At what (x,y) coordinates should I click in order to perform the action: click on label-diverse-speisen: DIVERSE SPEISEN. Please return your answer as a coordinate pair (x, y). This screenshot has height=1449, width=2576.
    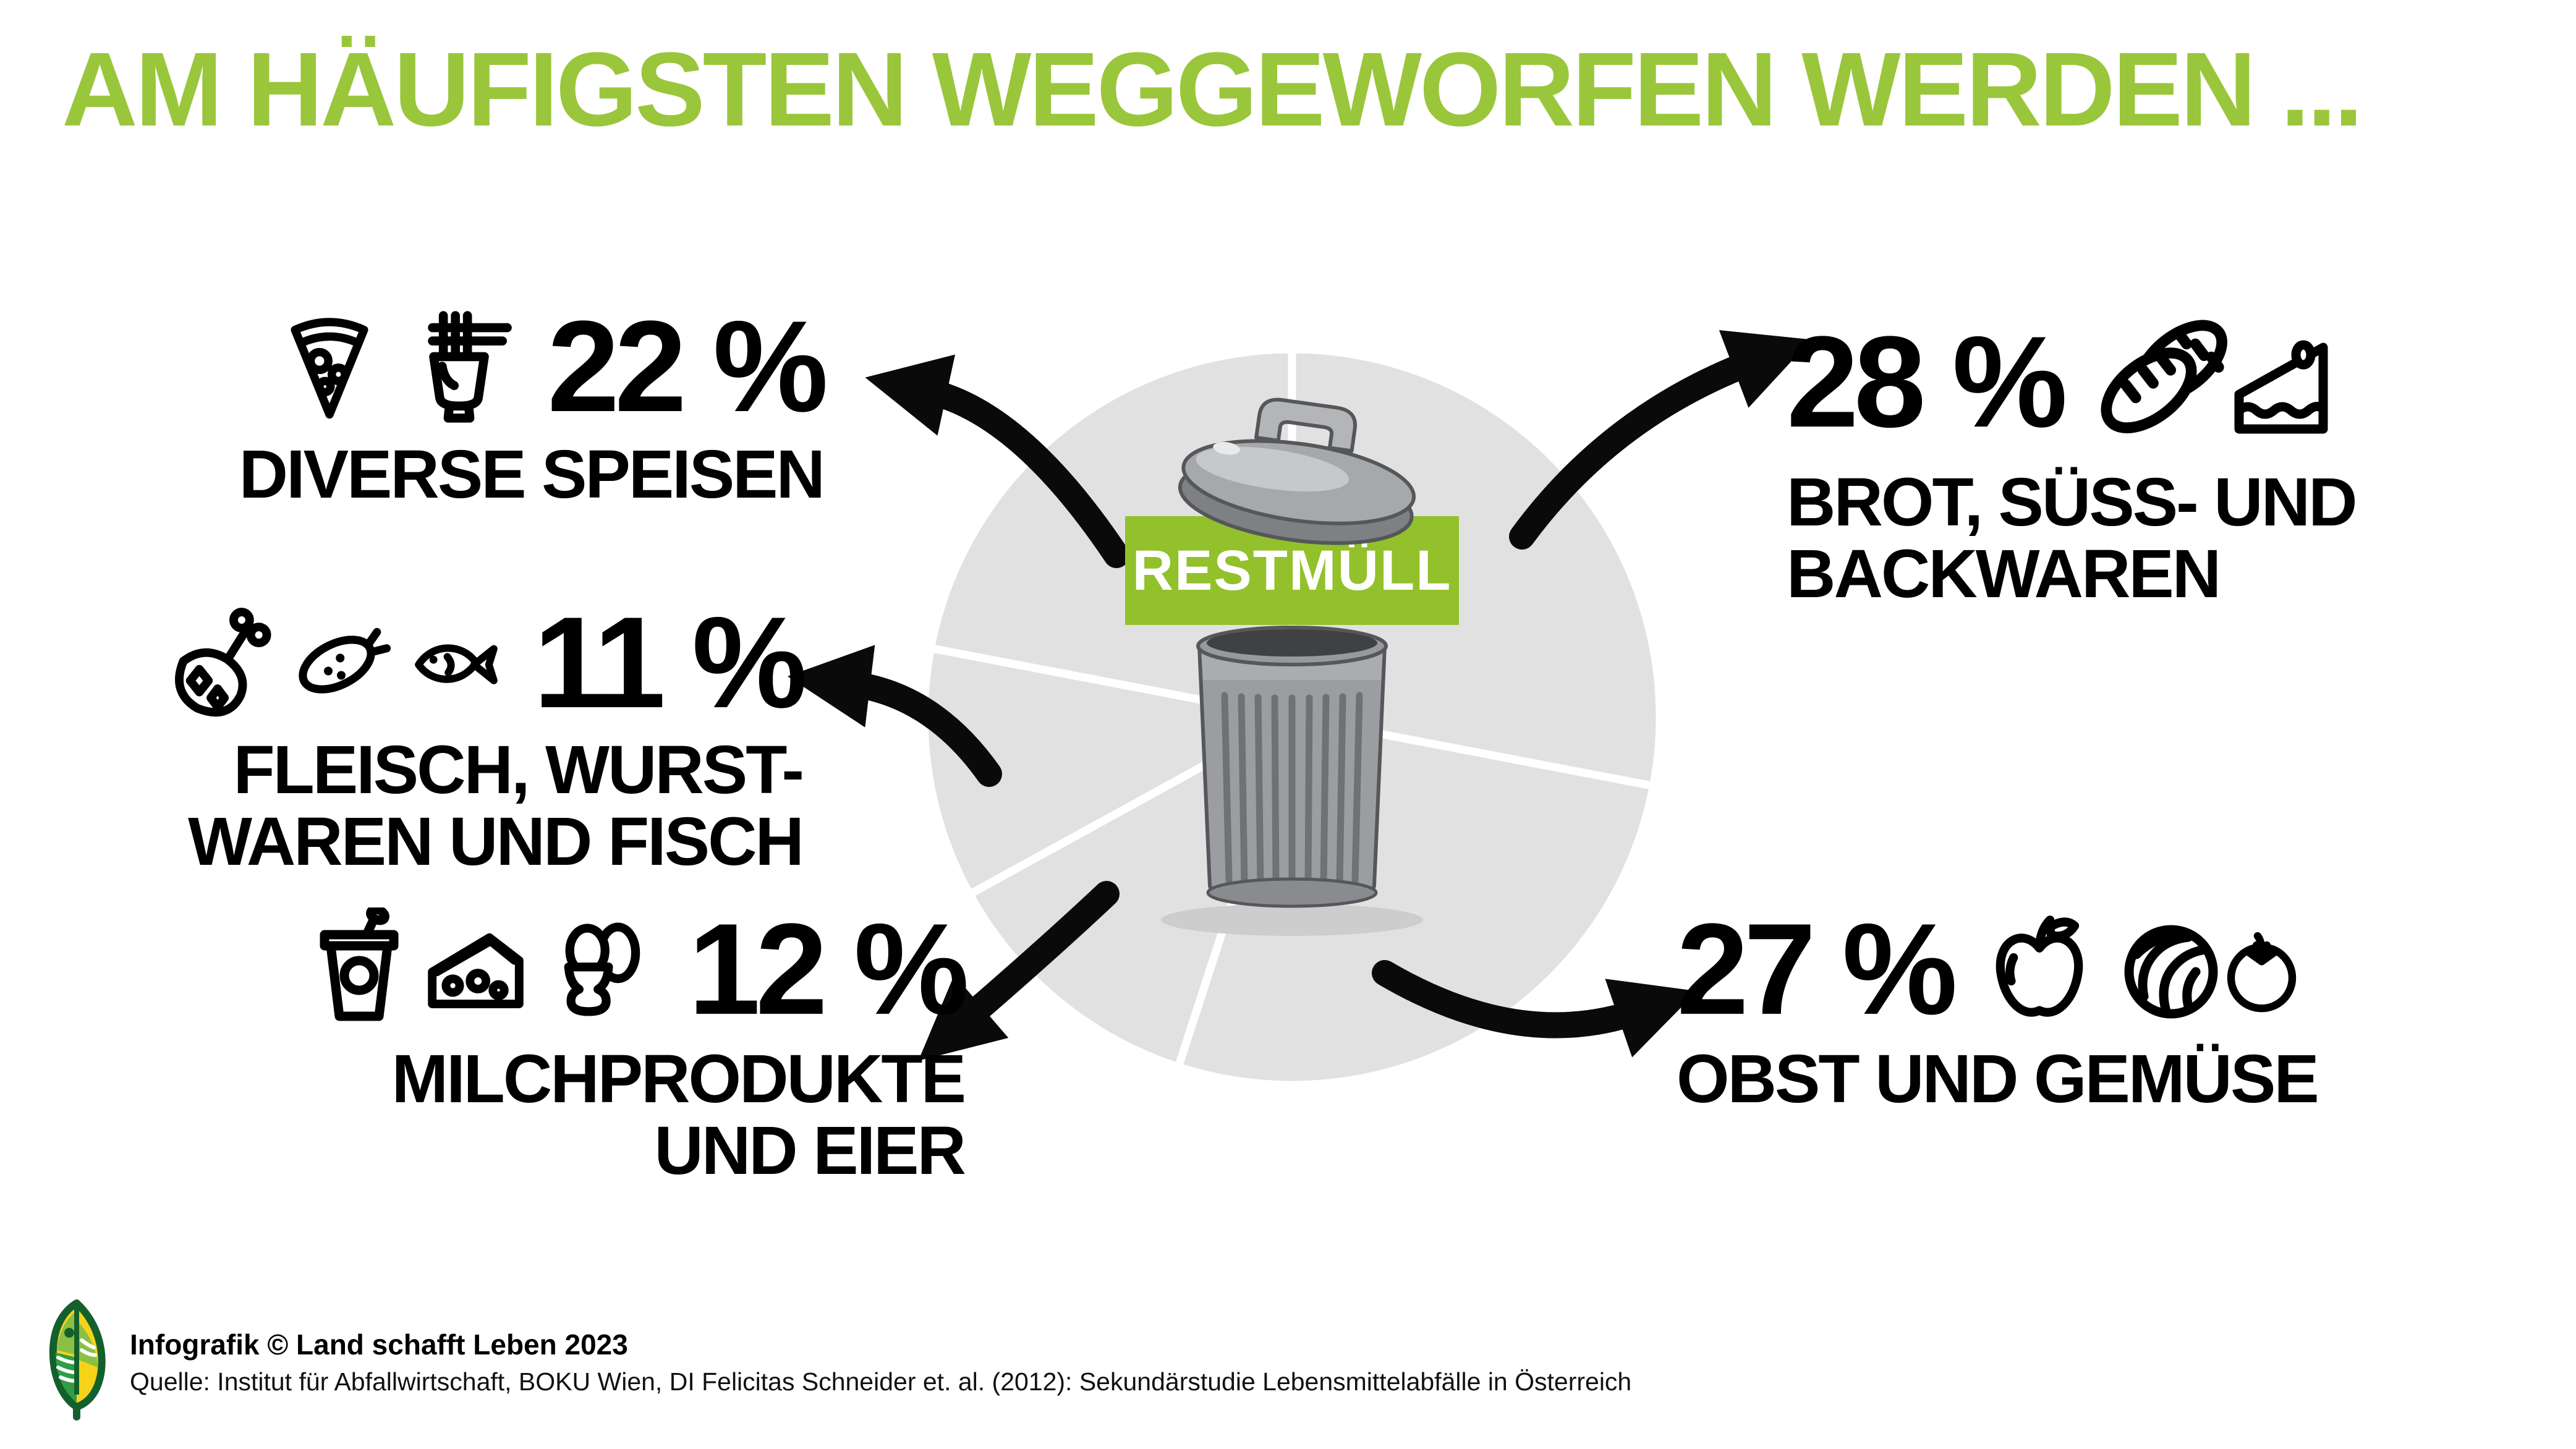
    Looking at the image, I should click on (532, 474).